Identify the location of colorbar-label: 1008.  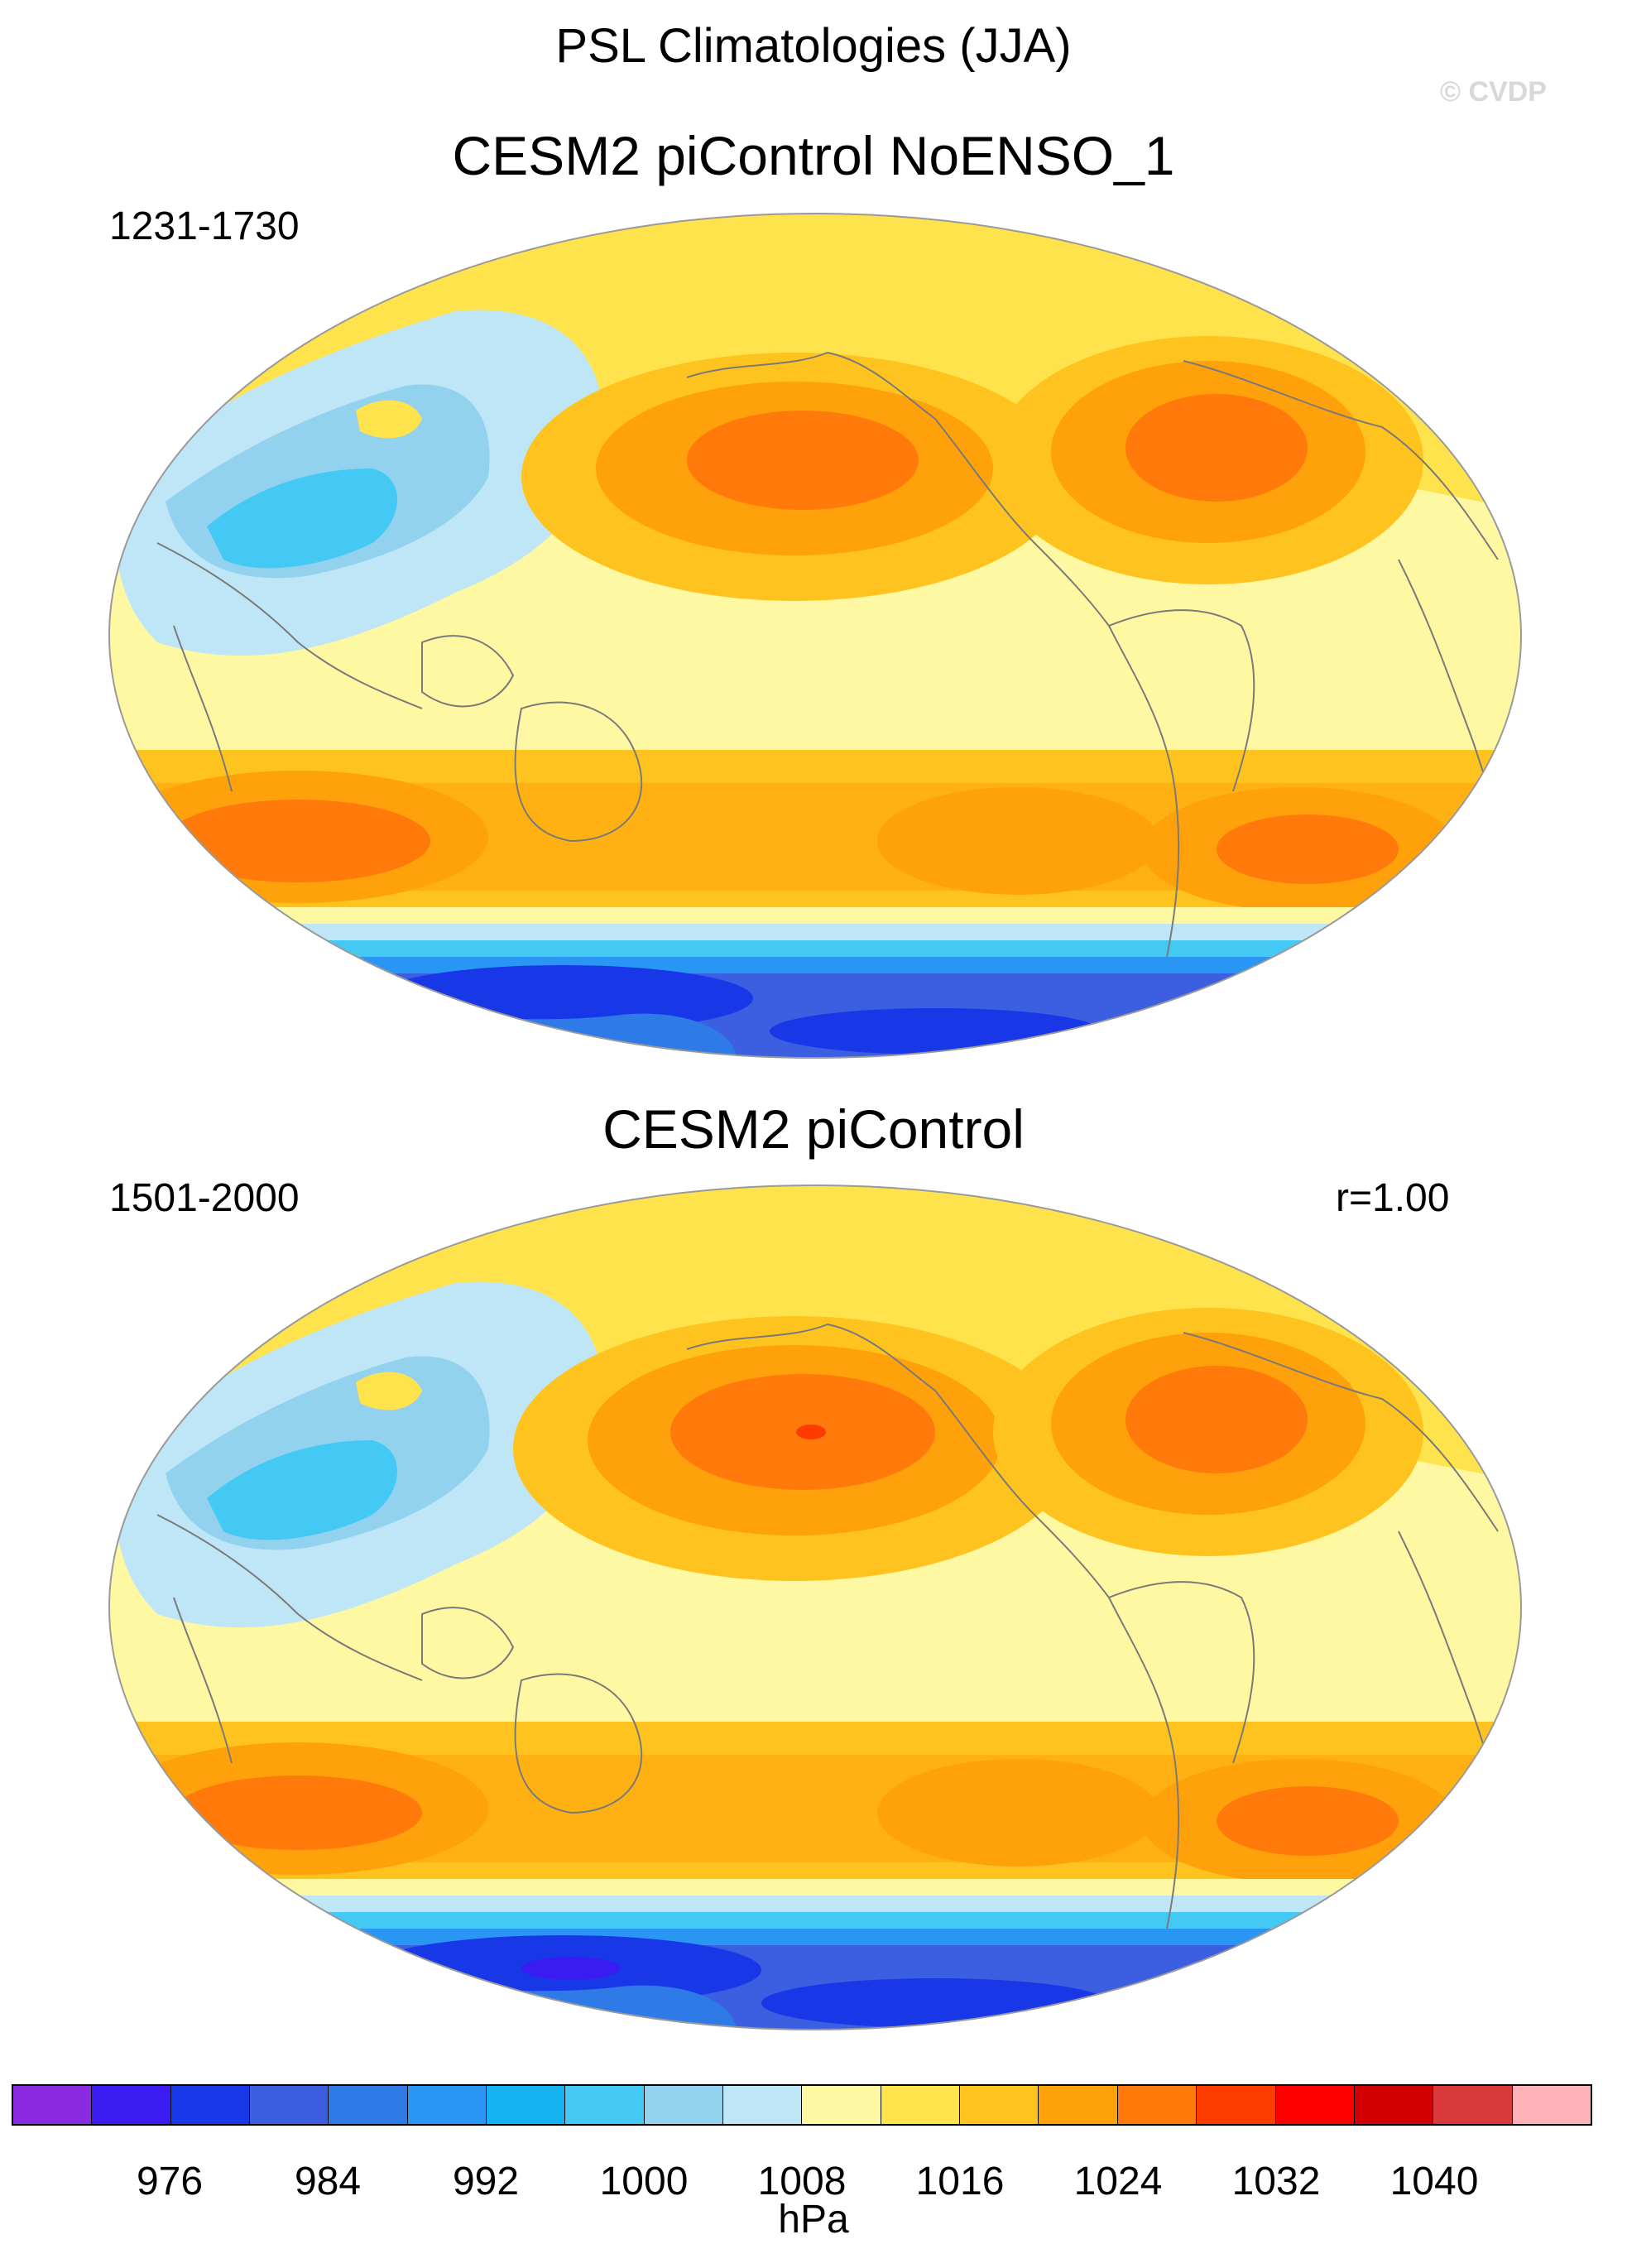
(802, 2181).